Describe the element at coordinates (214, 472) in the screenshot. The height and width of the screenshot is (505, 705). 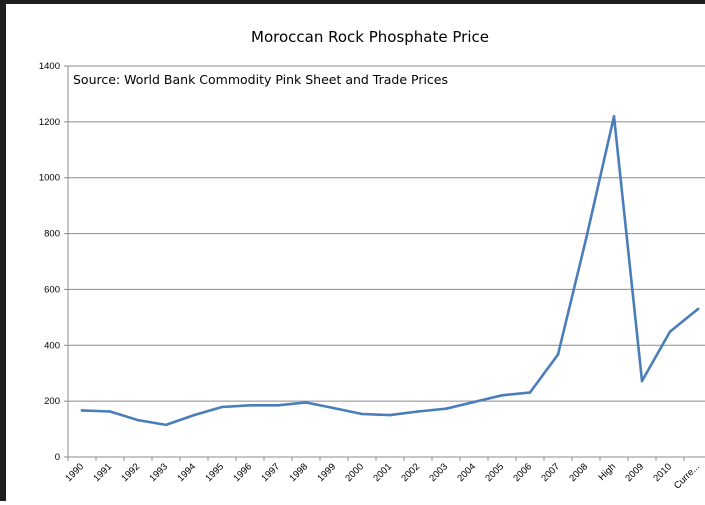
I see `x-tick-label: 1995` at that location.